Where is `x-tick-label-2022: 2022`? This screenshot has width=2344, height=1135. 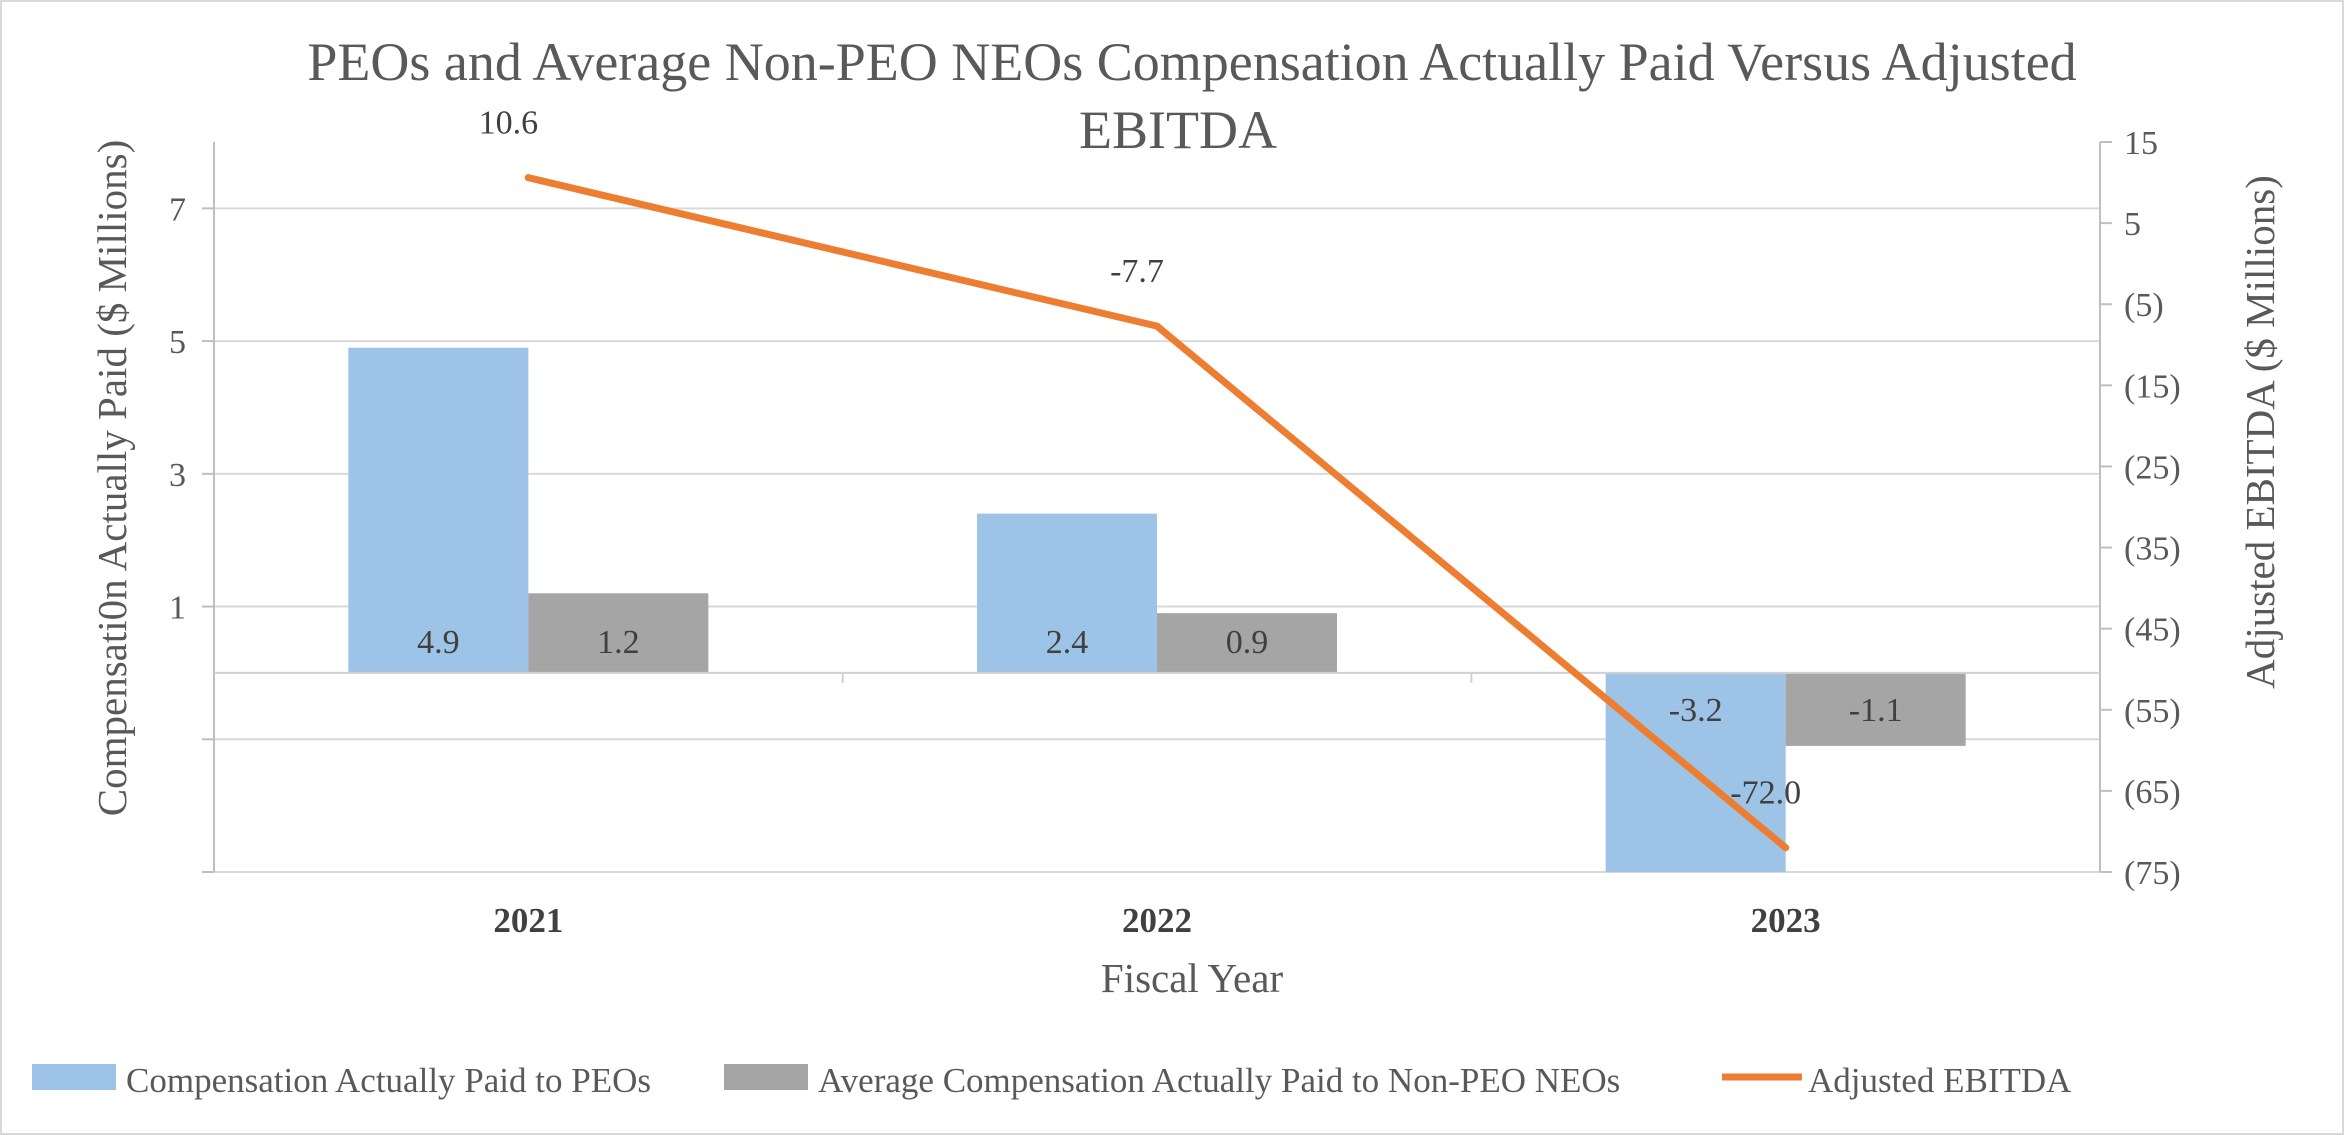 x-tick-label-2022: 2022 is located at coordinates (1157, 920).